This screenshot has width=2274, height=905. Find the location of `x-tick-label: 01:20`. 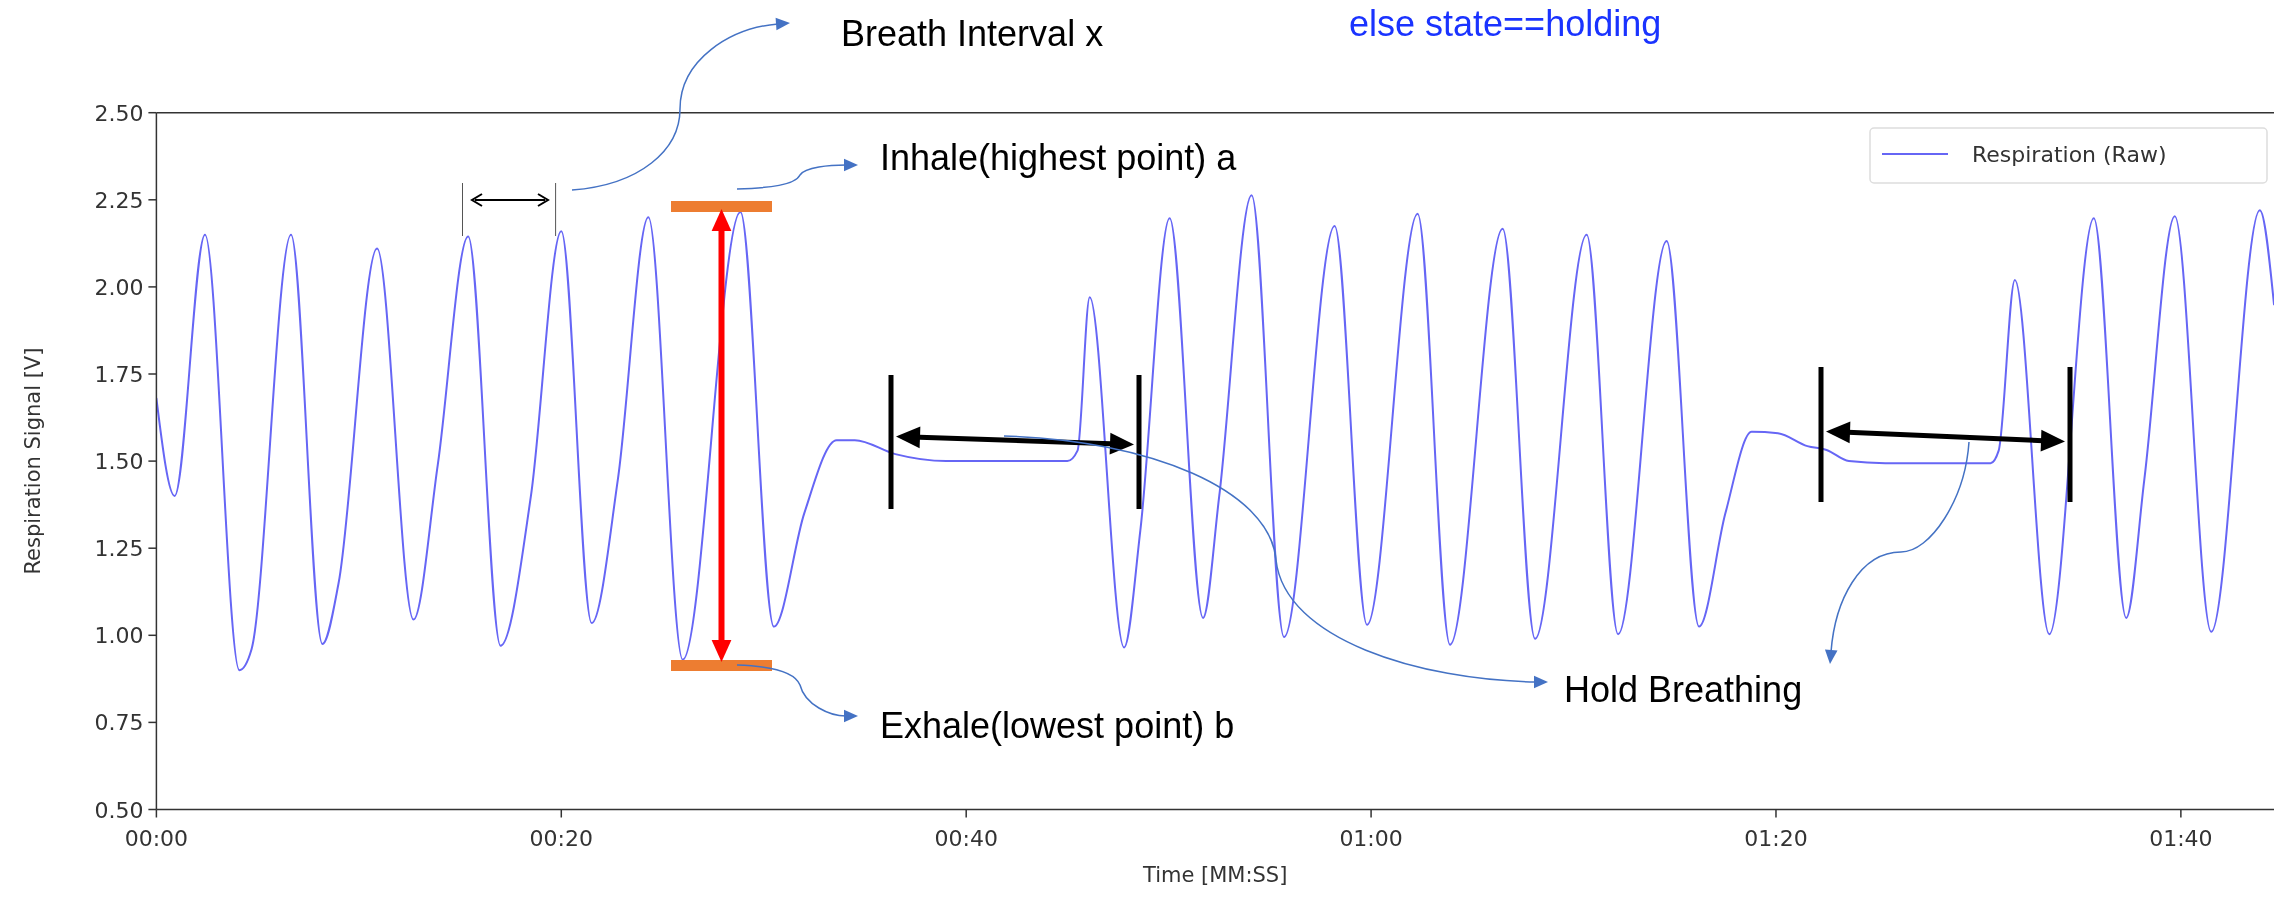

x-tick-label: 01:20 is located at coordinates (1776, 838).